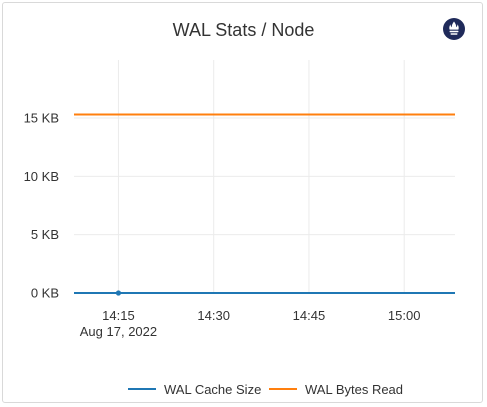  What do you see at coordinates (404, 315) in the screenshot?
I see `x-tick-label: 15:00` at bounding box center [404, 315].